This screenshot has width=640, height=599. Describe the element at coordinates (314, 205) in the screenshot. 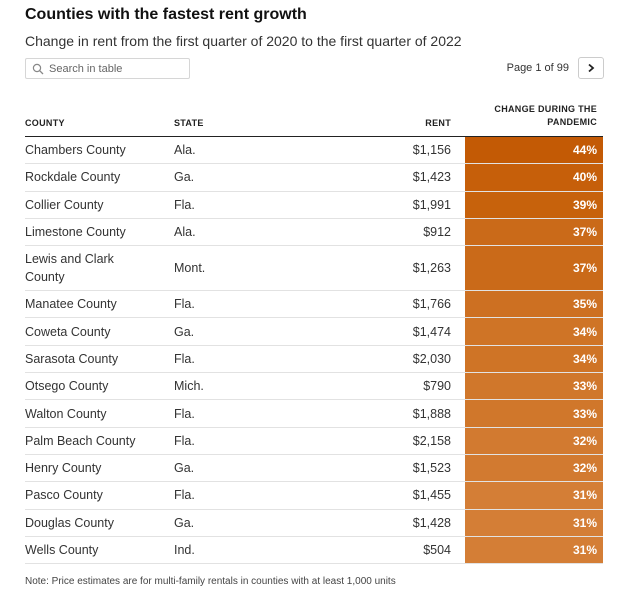

I see `table-row: Collier County Fla. $1,991 39%` at that location.